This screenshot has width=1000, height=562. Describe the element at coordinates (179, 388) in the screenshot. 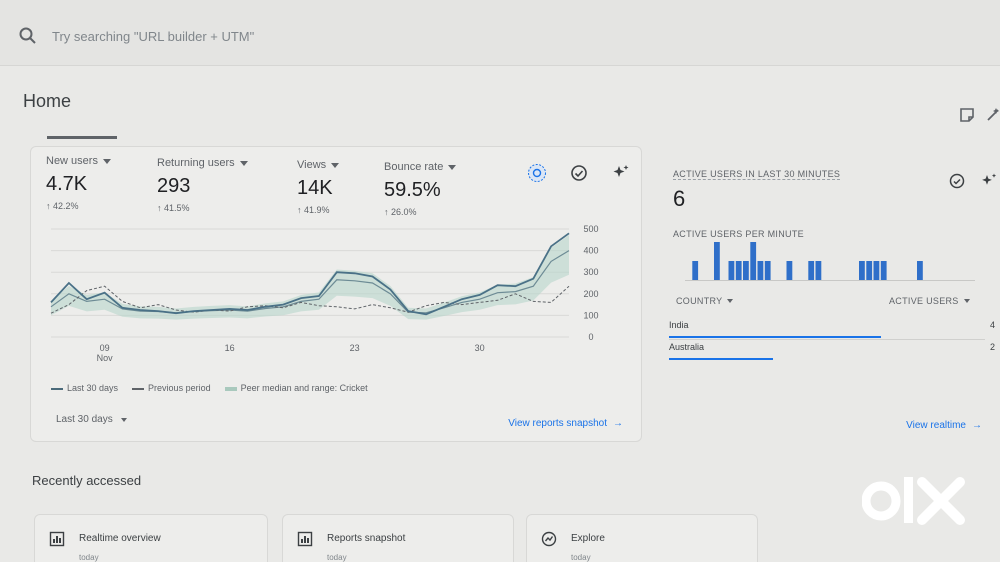

I see `legend-label: Previous period` at that location.